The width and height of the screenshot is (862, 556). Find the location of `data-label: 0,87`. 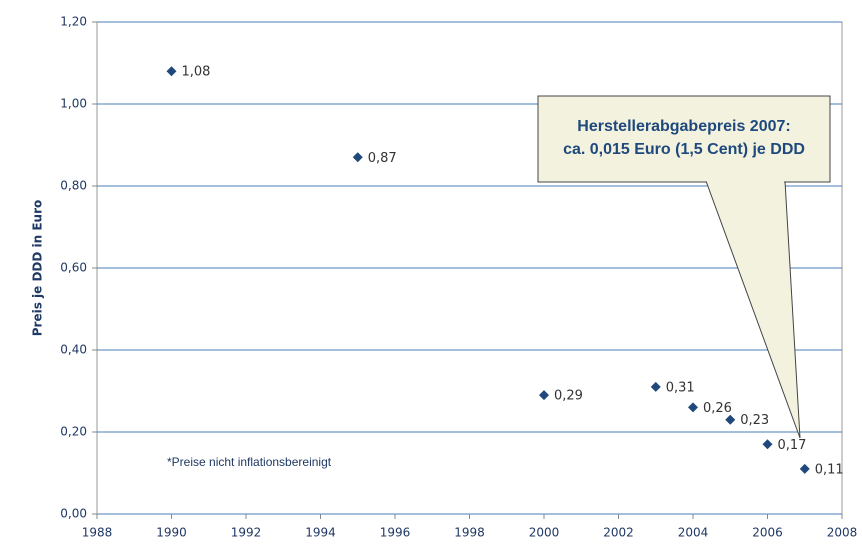

data-label: 0,87 is located at coordinates (382, 158).